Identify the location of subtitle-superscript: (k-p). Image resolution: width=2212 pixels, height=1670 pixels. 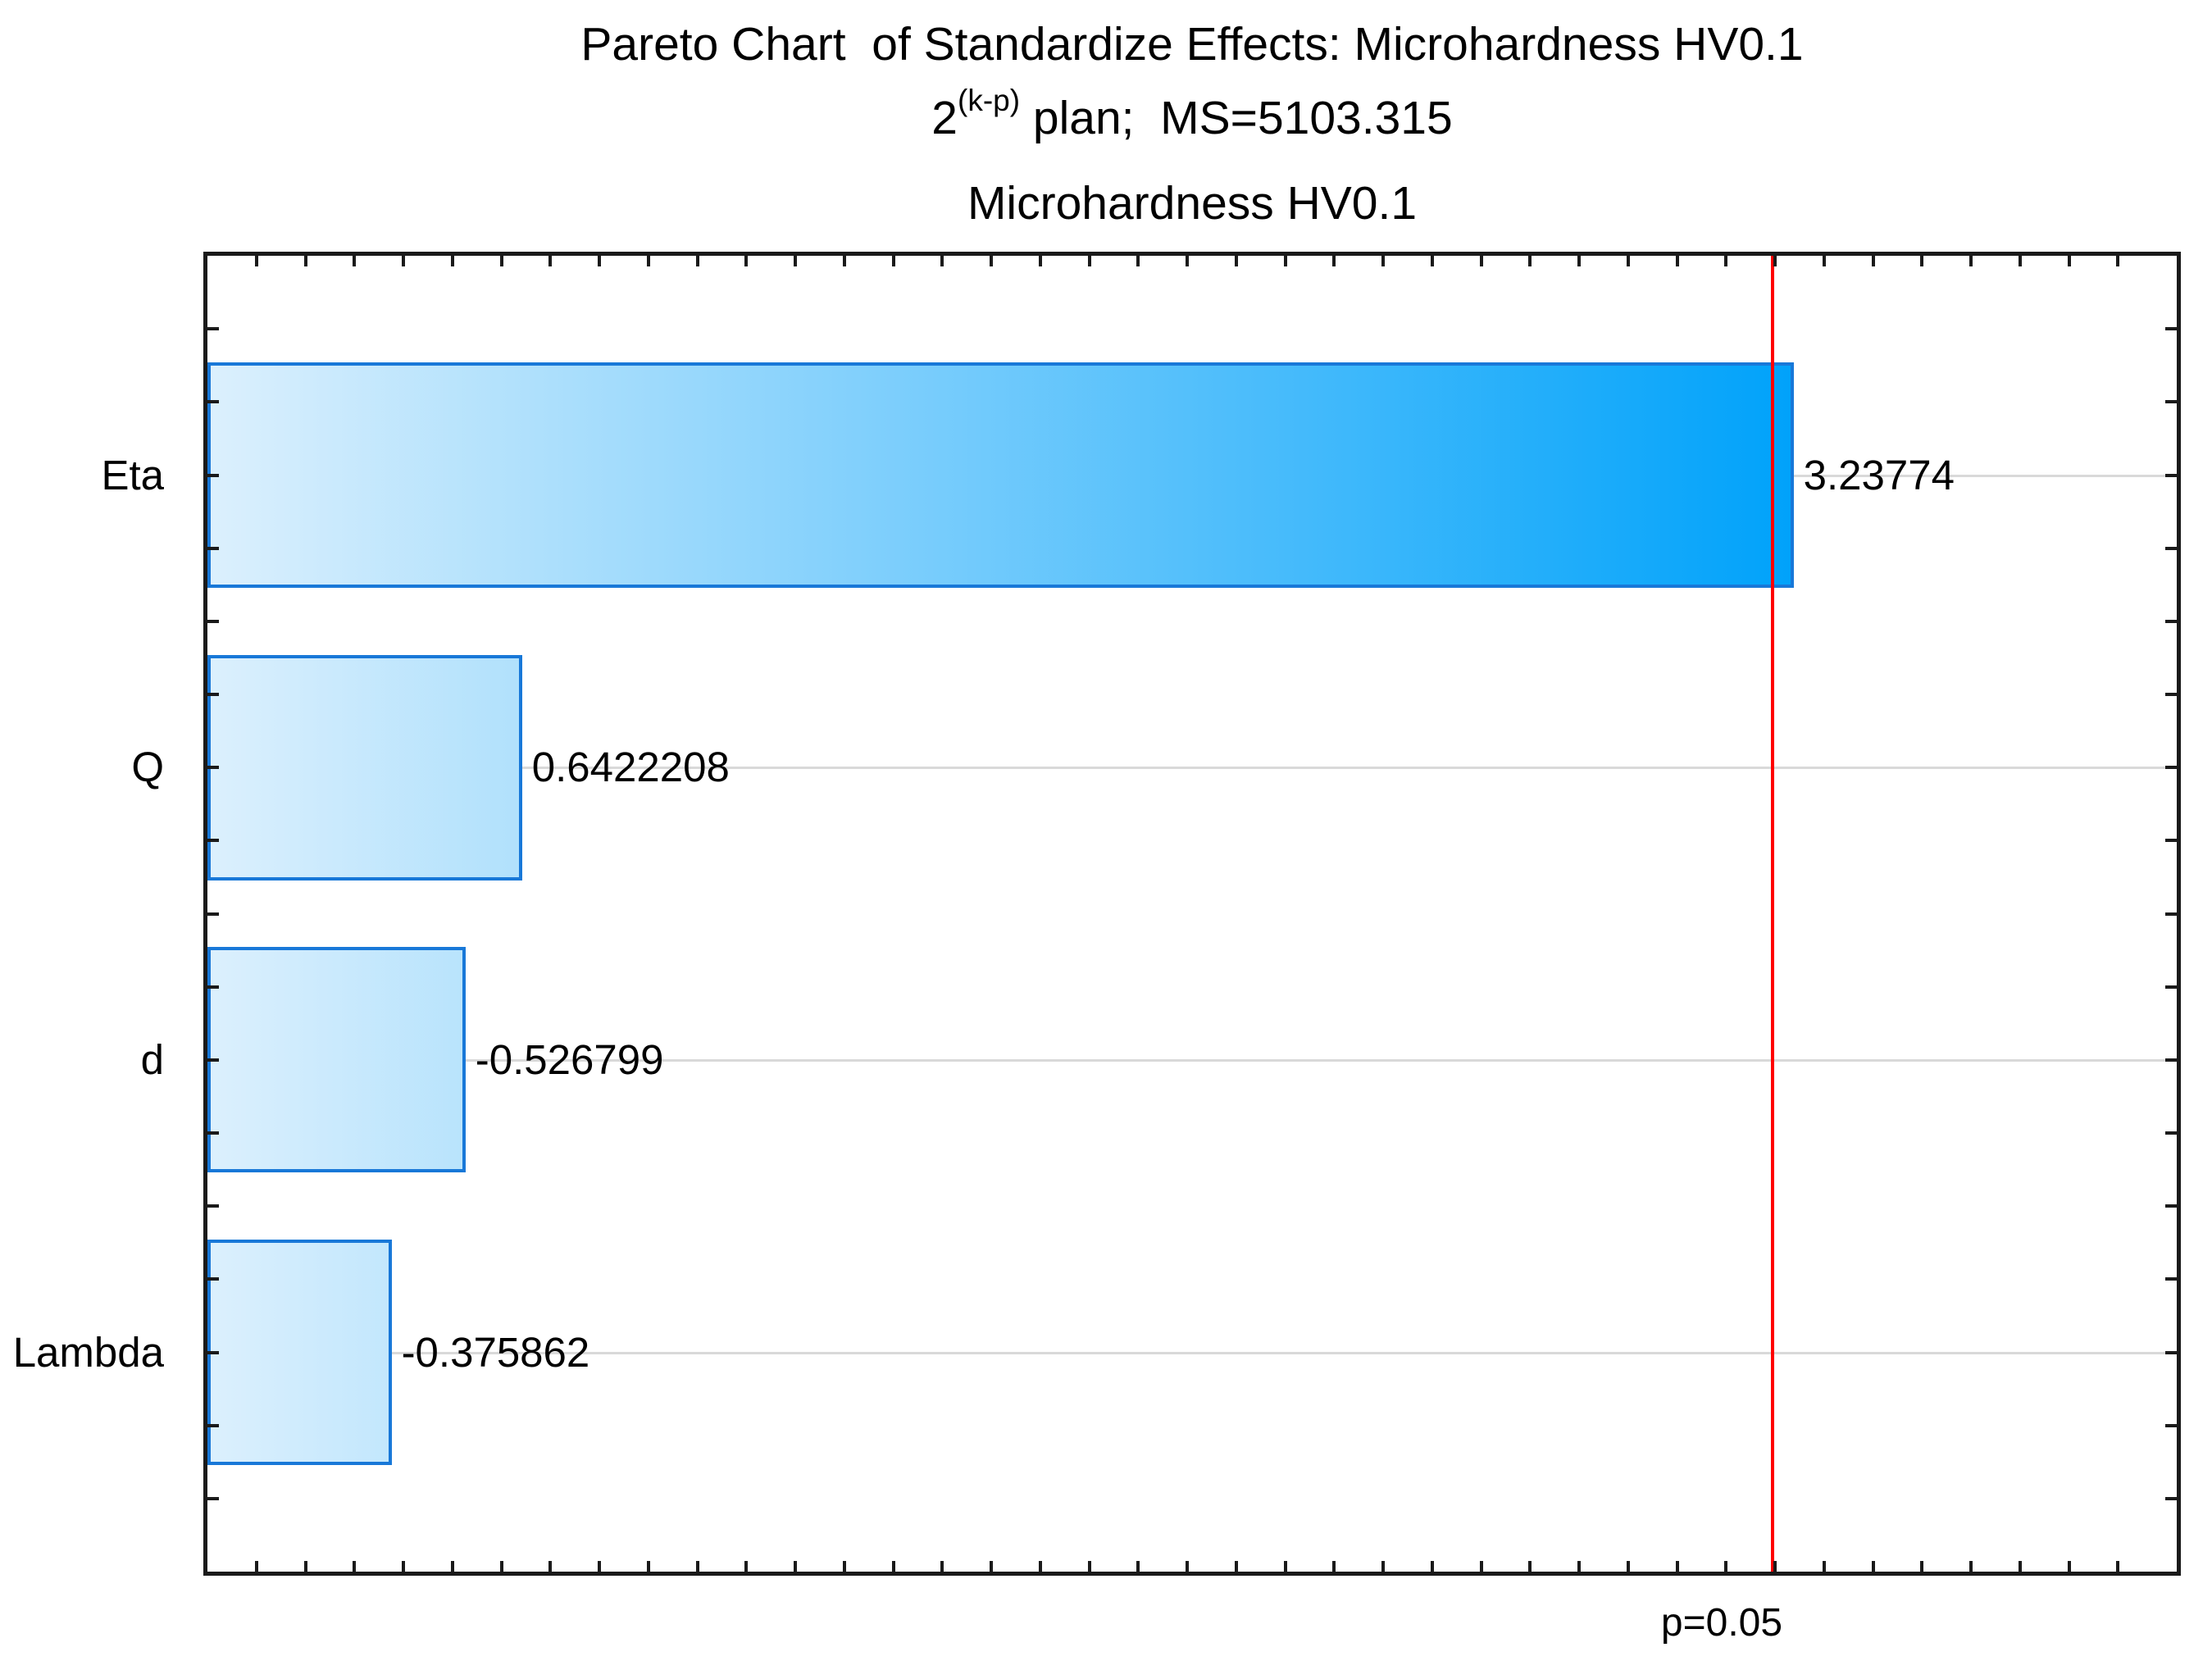
(989, 100).